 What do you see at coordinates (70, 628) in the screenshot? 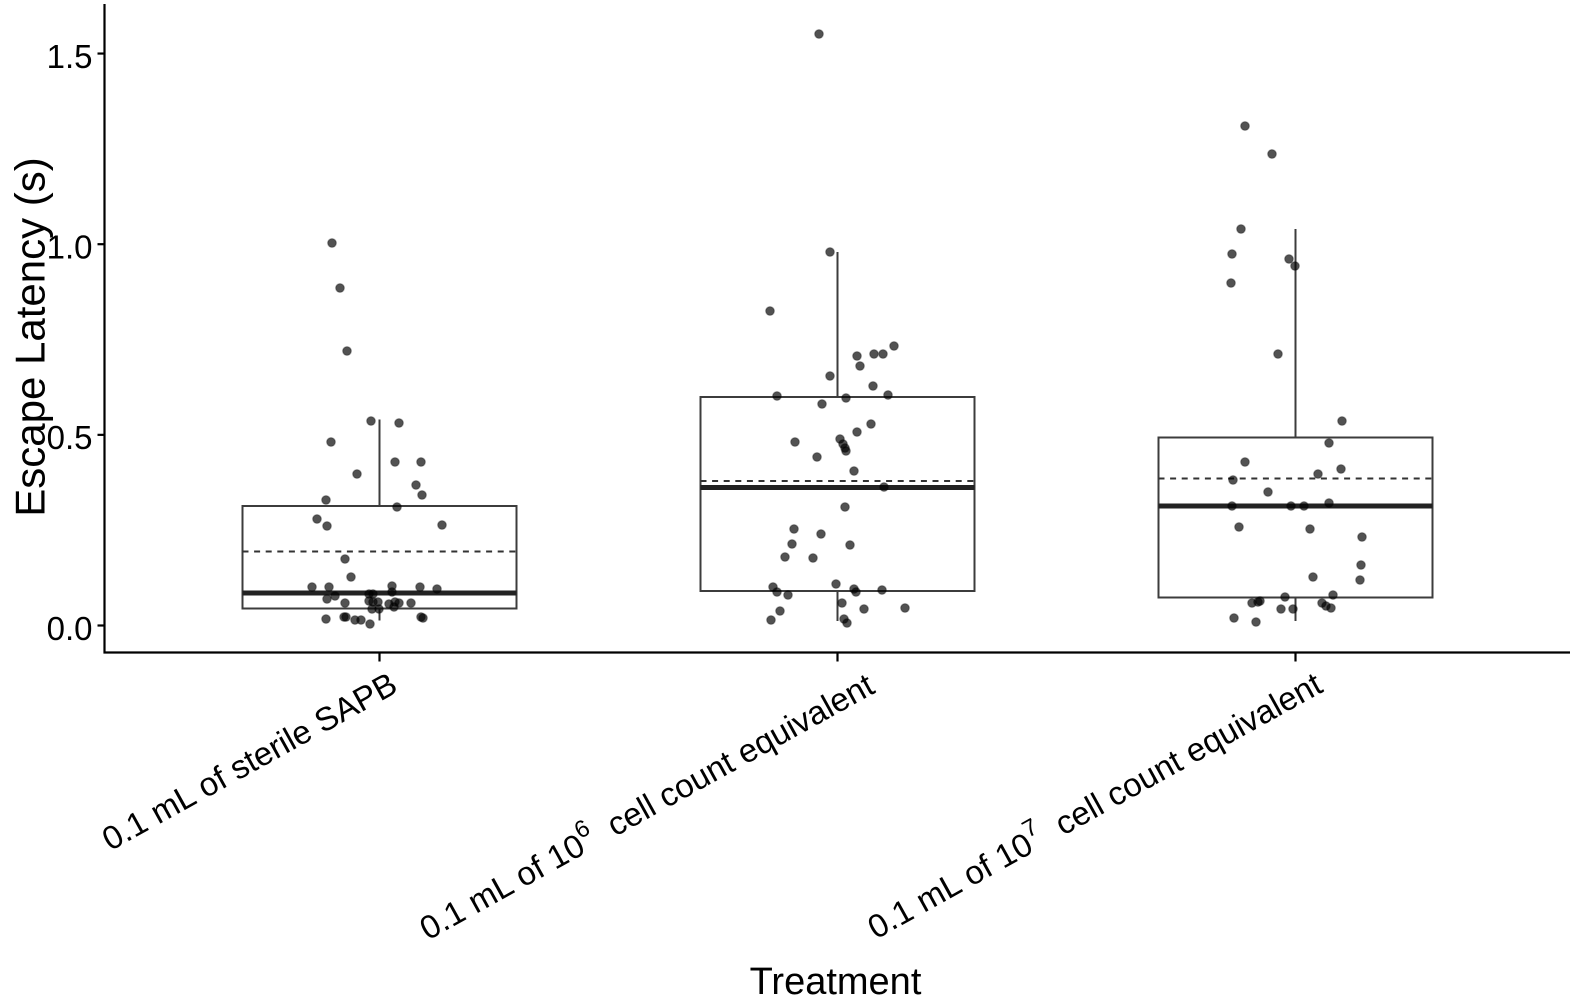
I see `svg-text: 0.0` at bounding box center [70, 628].